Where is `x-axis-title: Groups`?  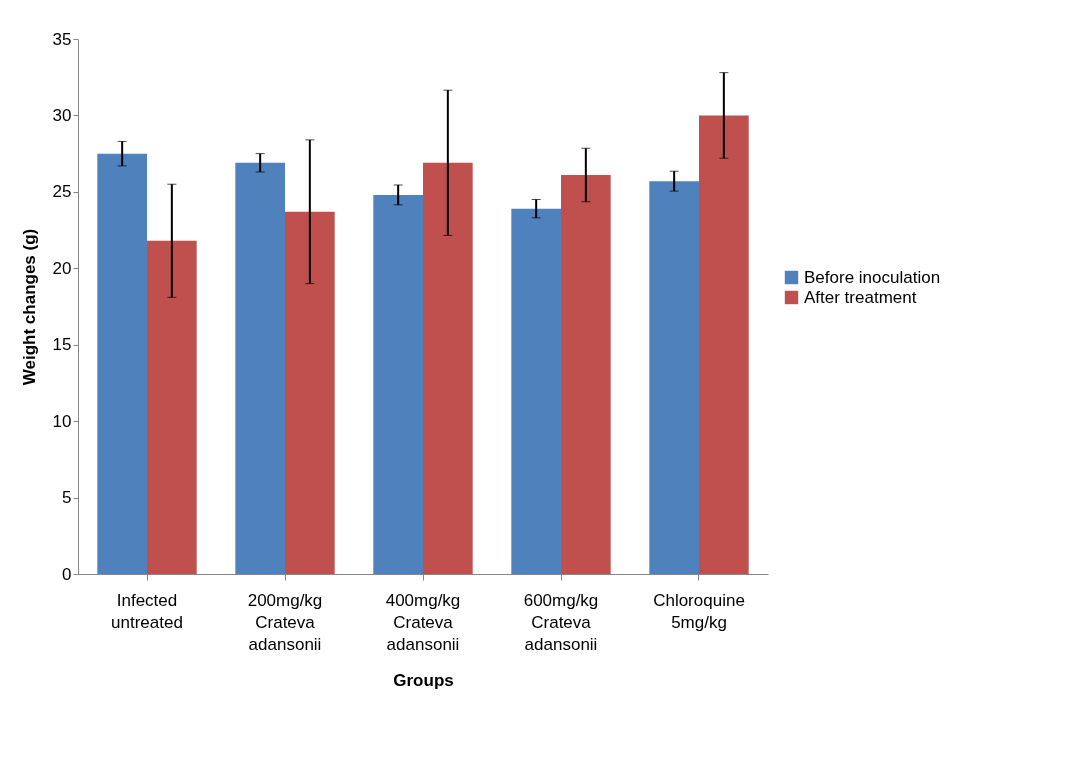
x-axis-title: Groups is located at coordinates (423, 680).